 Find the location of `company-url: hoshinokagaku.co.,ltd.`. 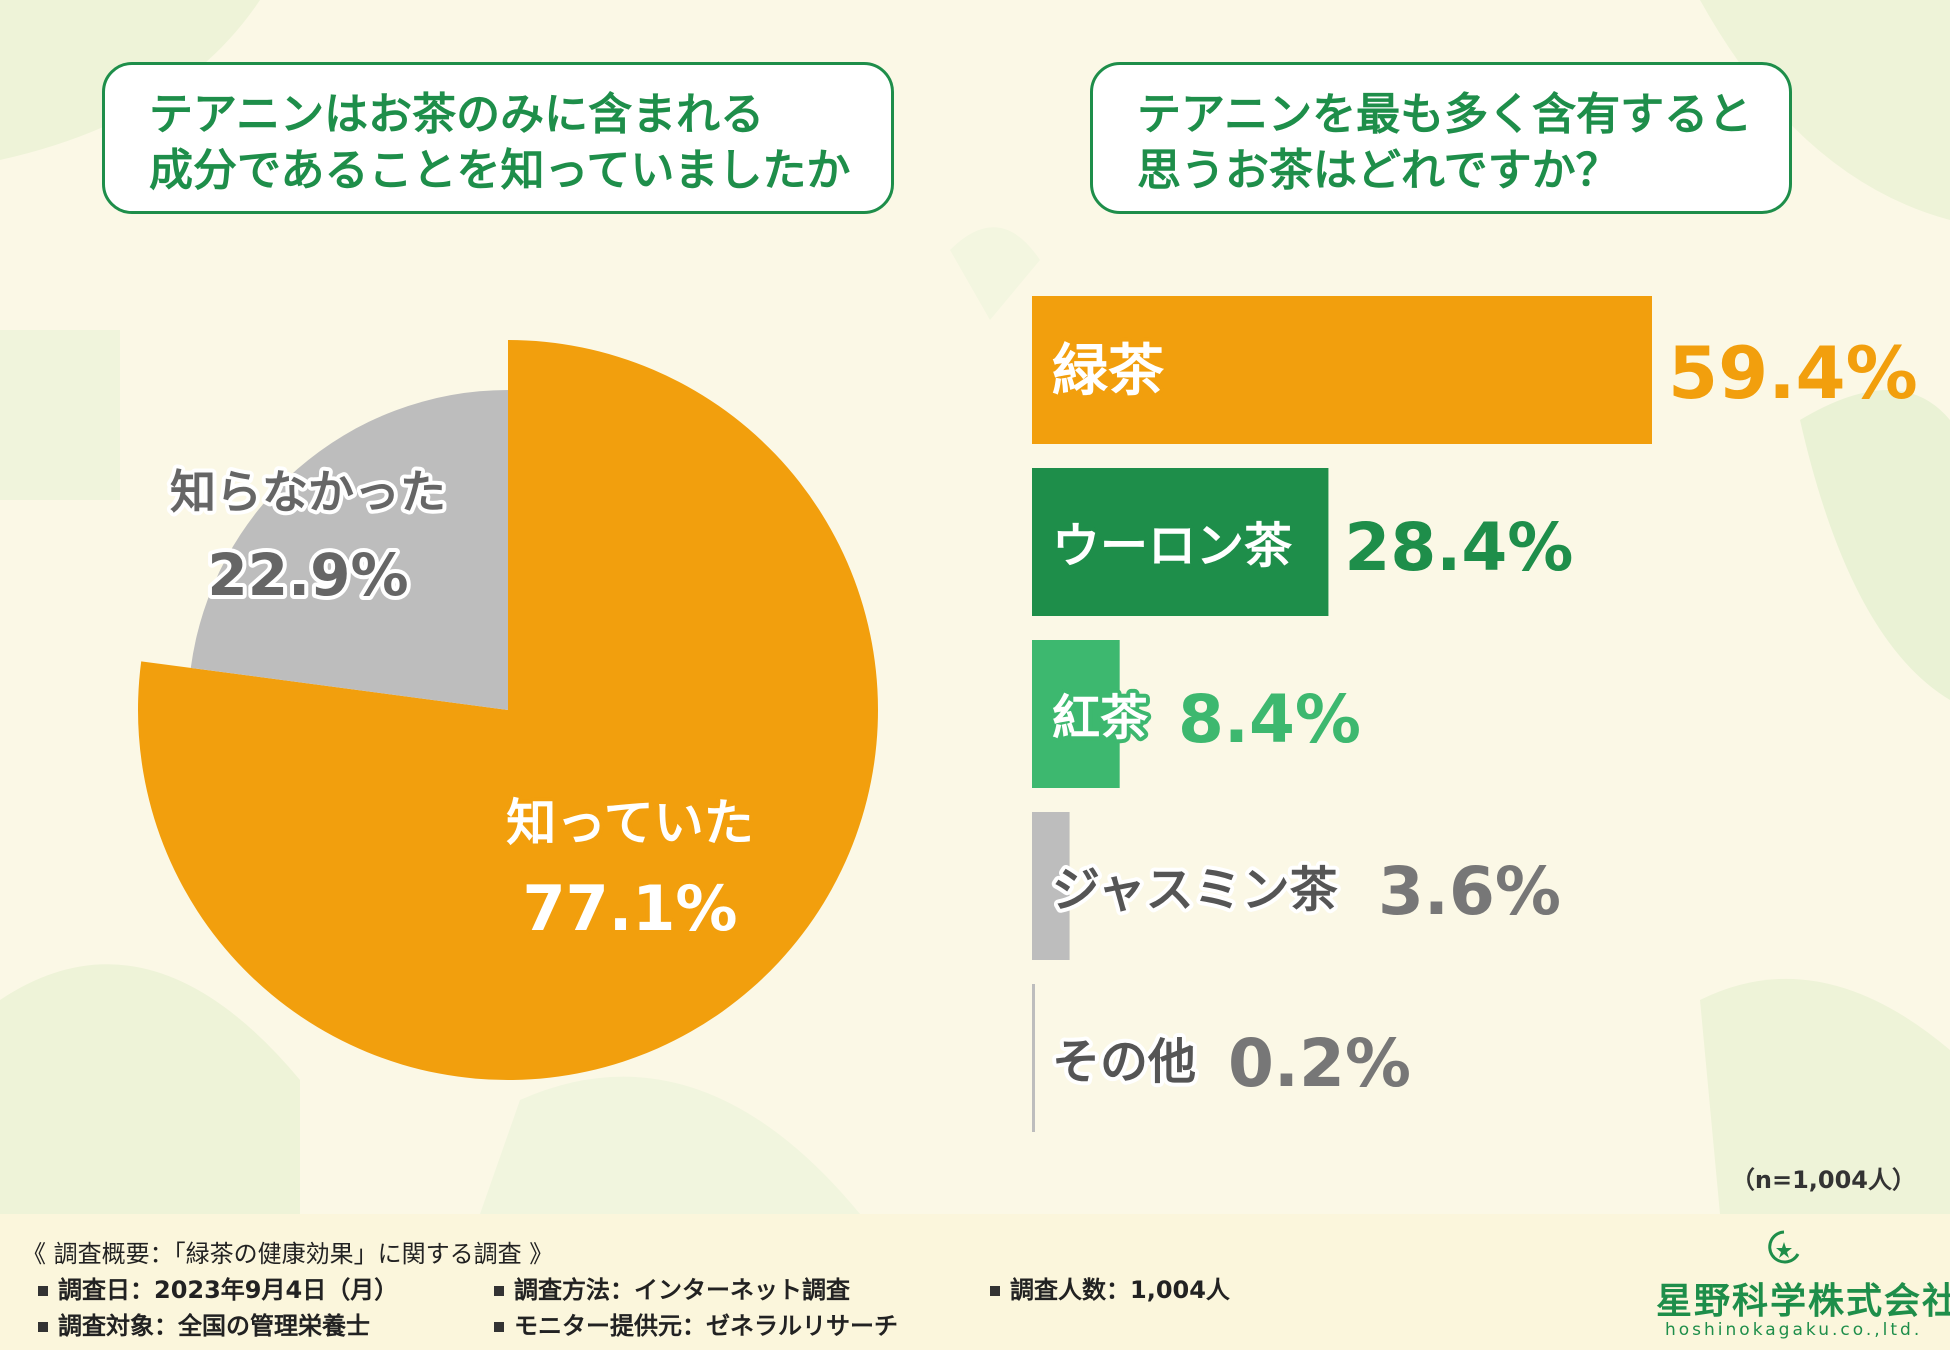

company-url: hoshinokagaku.co.,ltd. is located at coordinates (1794, 1330).